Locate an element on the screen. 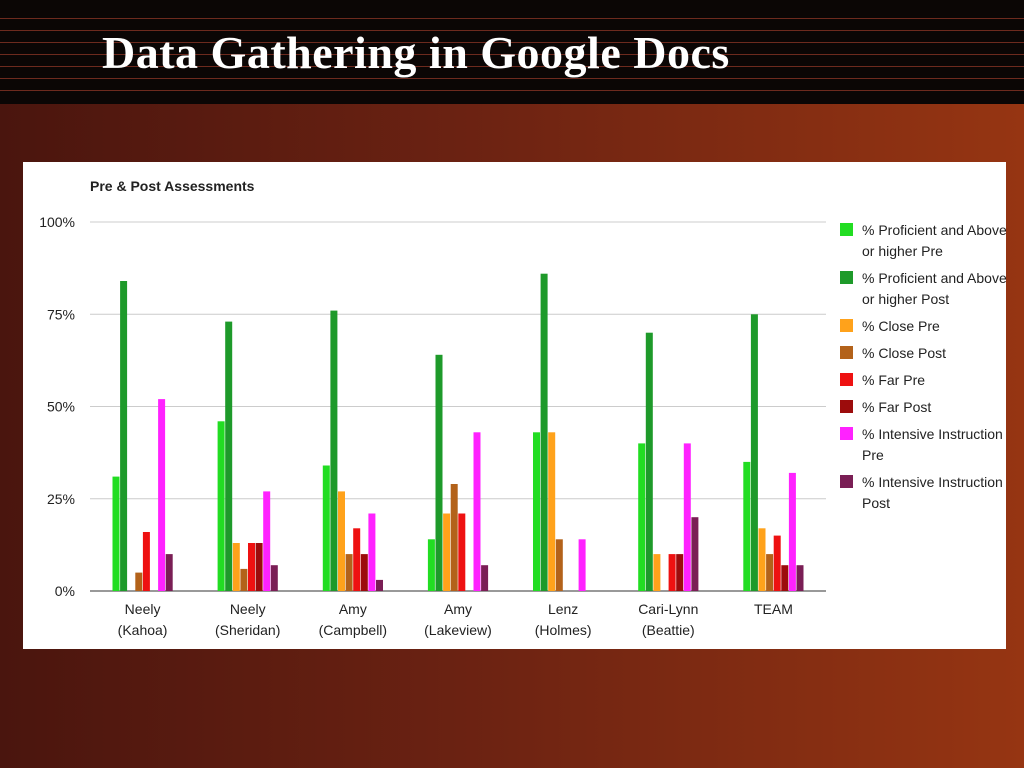  slide-header: Data Gathering in Google Docs is located at coordinates (512, 52).